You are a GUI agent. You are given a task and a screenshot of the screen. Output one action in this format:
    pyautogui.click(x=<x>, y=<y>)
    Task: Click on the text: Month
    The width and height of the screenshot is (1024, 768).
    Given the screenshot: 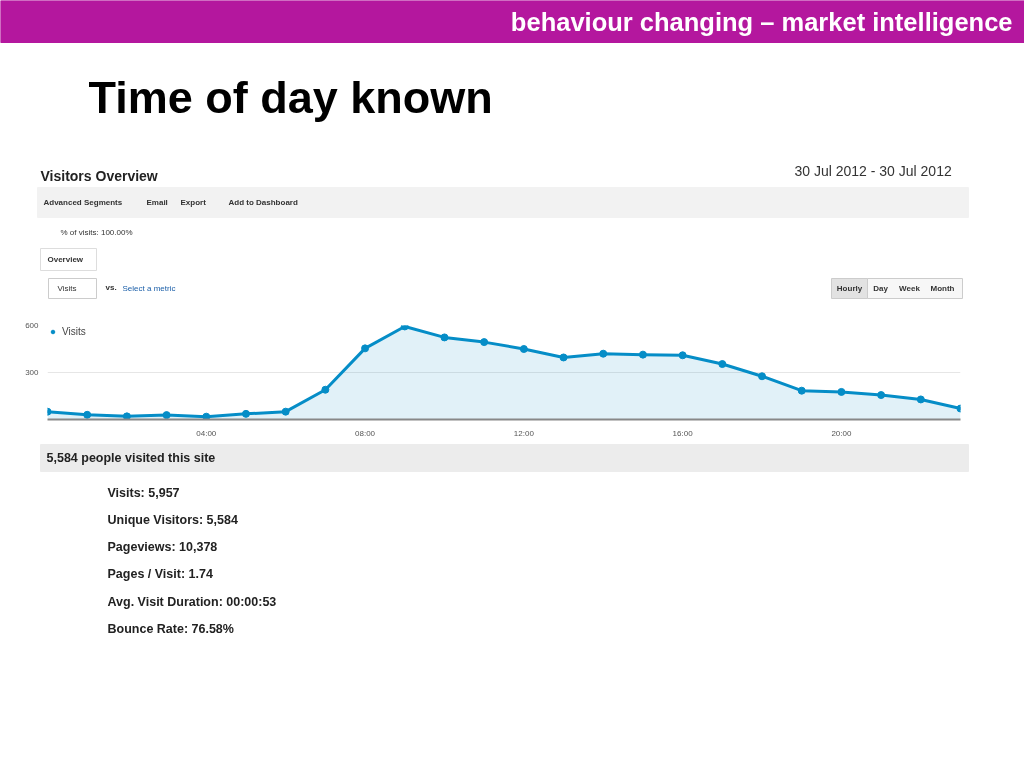 What is the action you would take?
    pyautogui.click(x=942, y=288)
    